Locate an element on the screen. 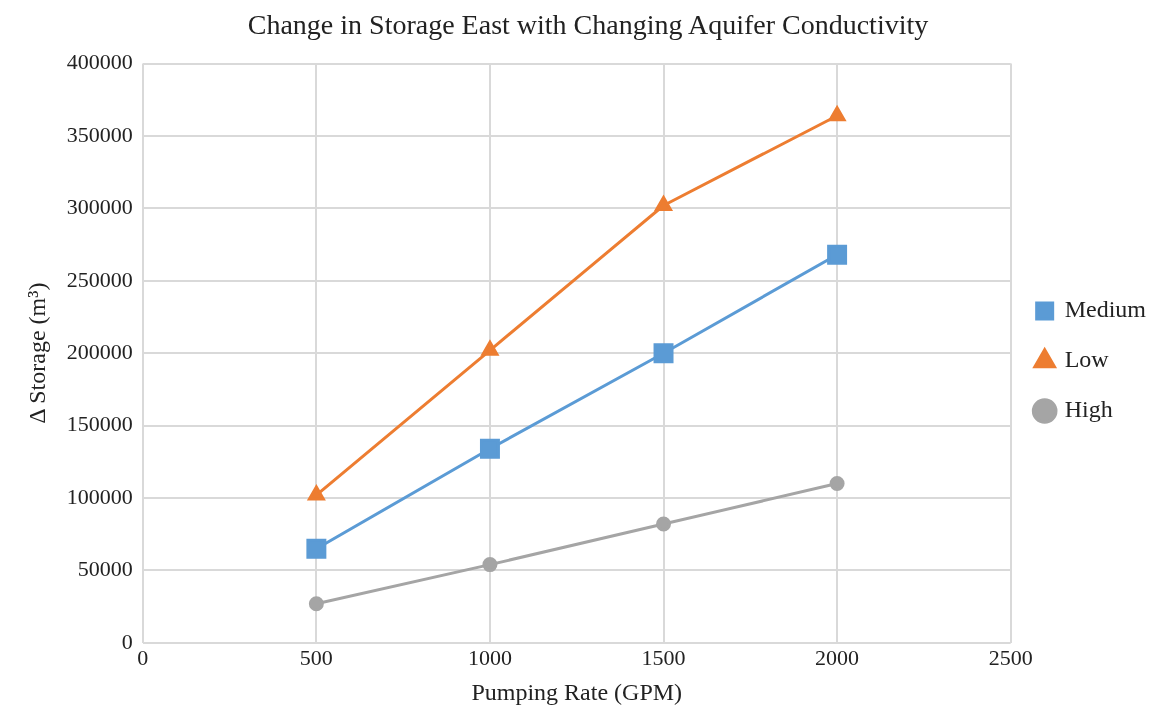 The height and width of the screenshot is (722, 1166). y-tick-label: 250000 is located at coordinates (99, 279).